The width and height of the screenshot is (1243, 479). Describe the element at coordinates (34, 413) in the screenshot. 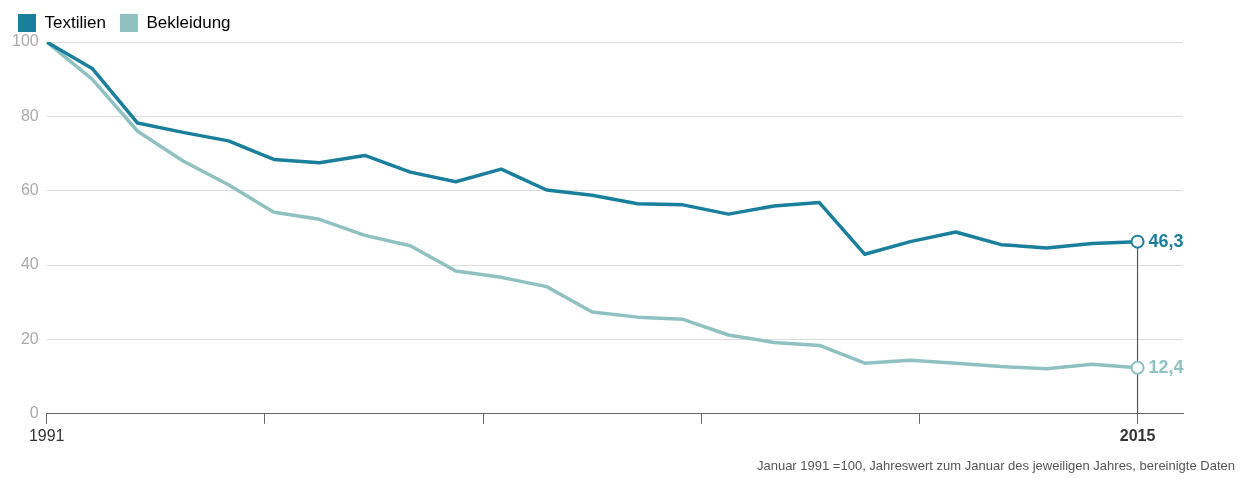

I see `y-tick-label: 0` at that location.